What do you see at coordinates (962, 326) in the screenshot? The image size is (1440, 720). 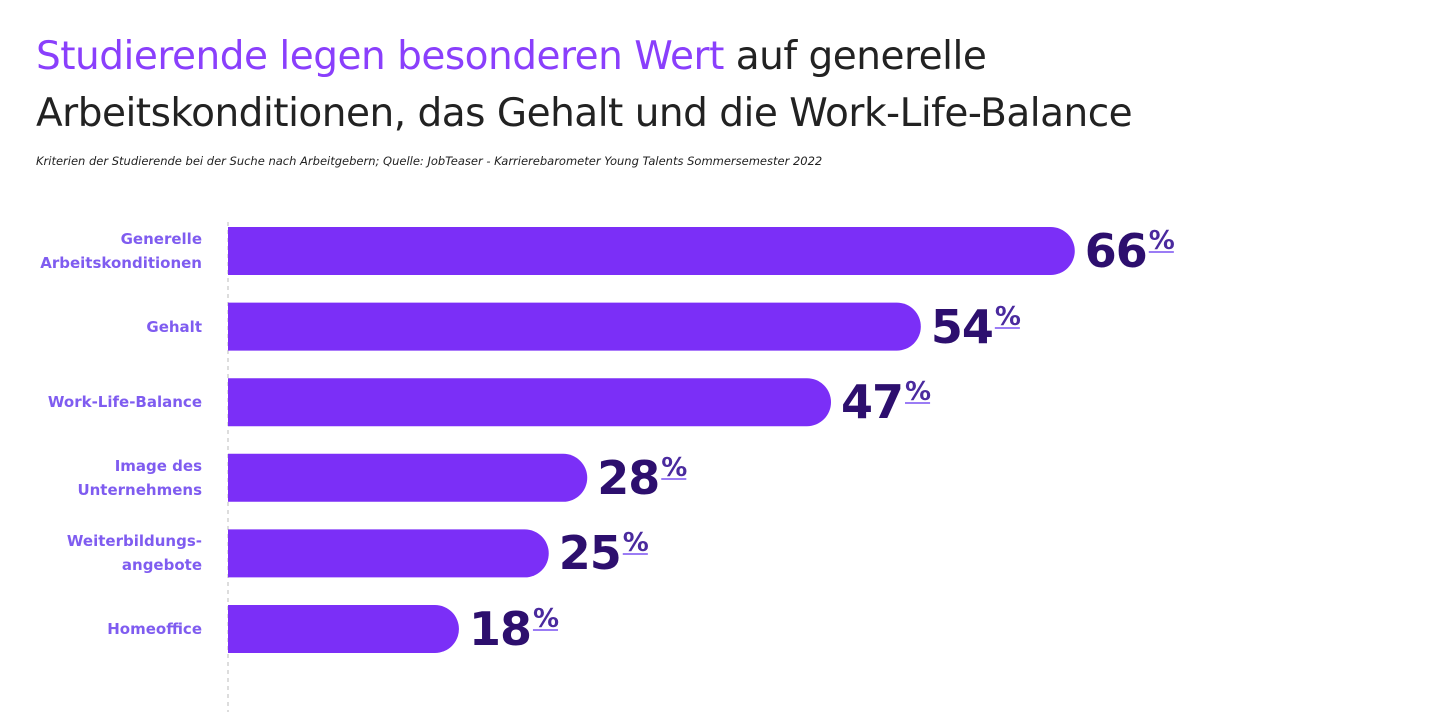 I see `value-number: 54` at bounding box center [962, 326].